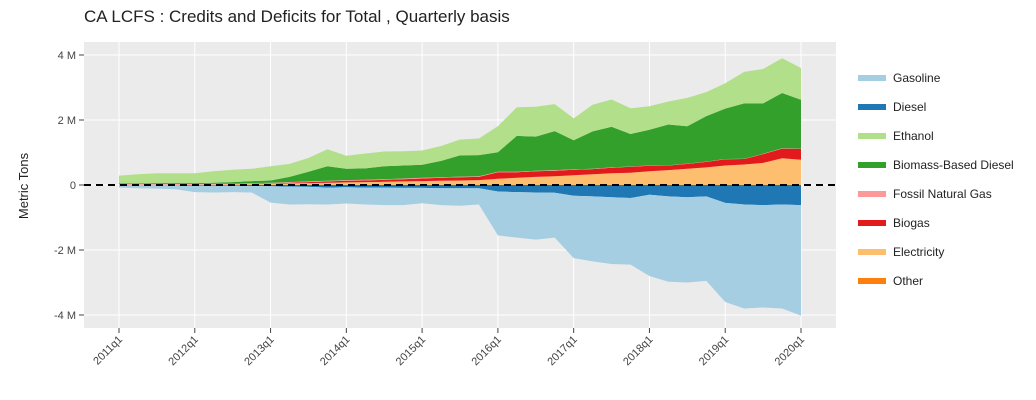 The height and width of the screenshot is (400, 1036). What do you see at coordinates (638, 351) in the screenshot?
I see `x-tick-label: 2018q1` at bounding box center [638, 351].